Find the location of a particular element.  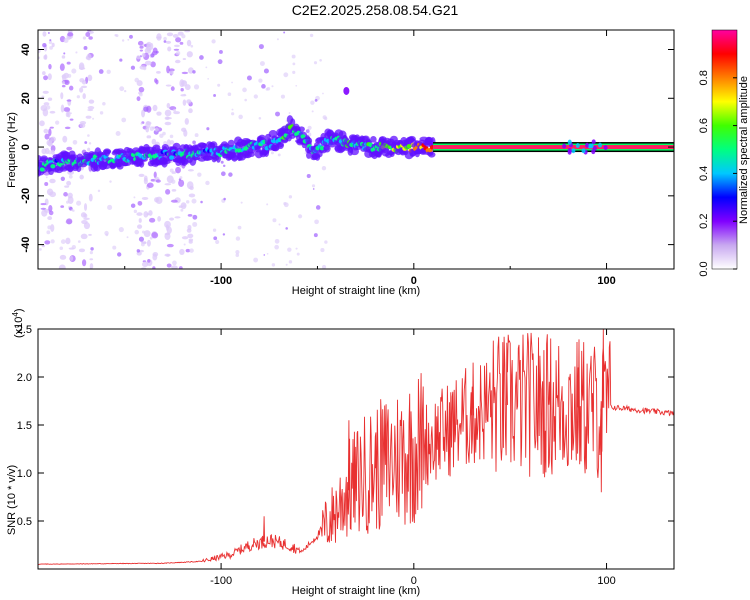

snr-ytick-label: 1.5 is located at coordinates (24, 426).